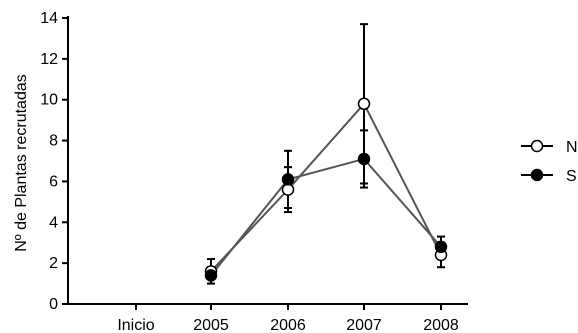 The width and height of the screenshot is (578, 333). What do you see at coordinates (53, 141) in the screenshot?
I see `y-tick-label: 8` at bounding box center [53, 141].